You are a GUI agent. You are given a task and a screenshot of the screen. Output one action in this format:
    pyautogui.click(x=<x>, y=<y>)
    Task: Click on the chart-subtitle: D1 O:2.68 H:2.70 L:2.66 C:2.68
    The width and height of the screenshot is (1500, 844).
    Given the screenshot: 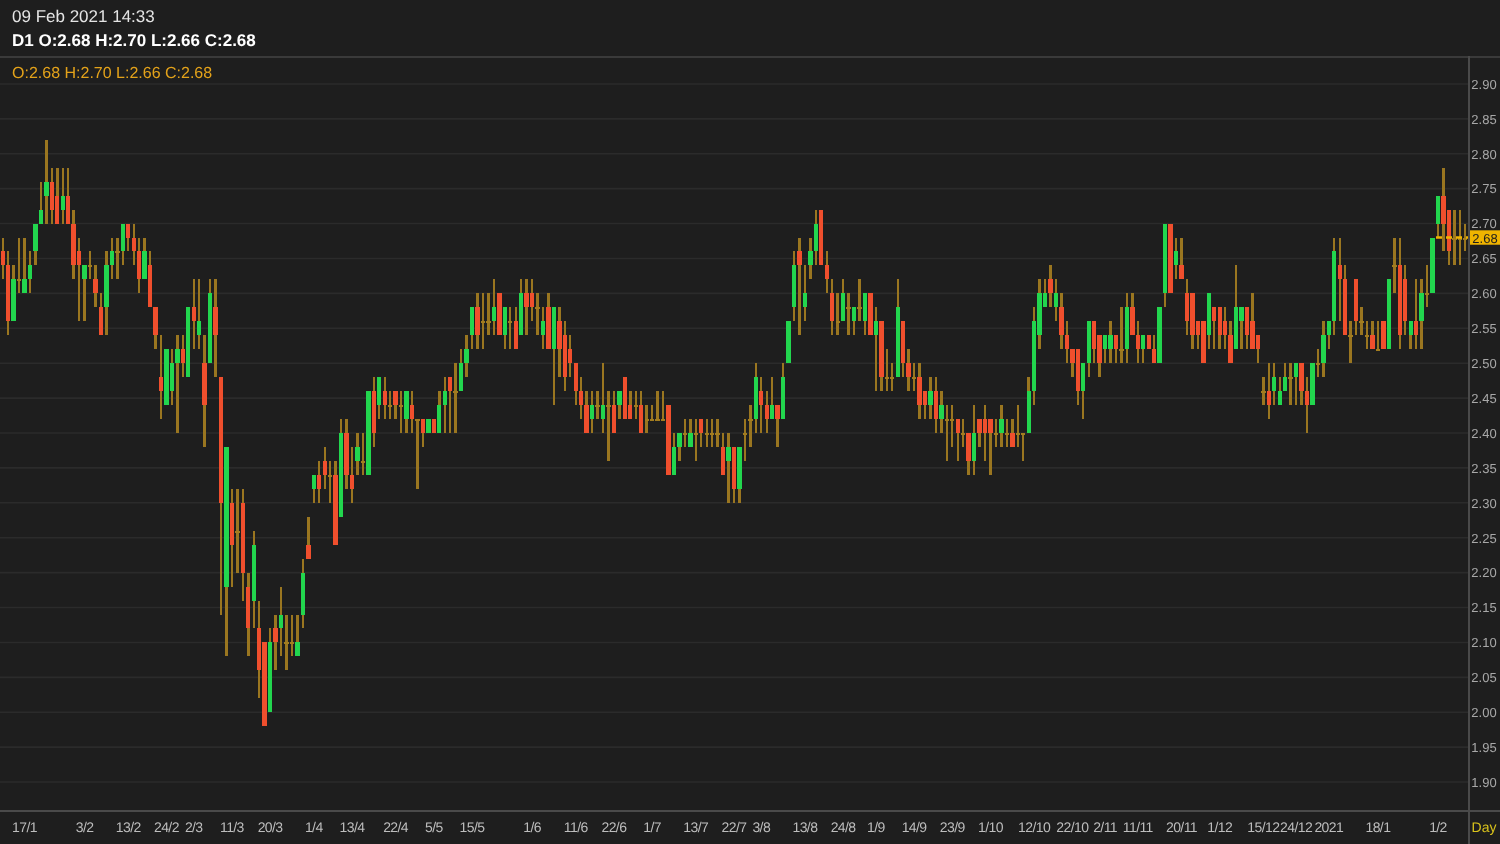 What is the action you would take?
    pyautogui.click(x=134, y=40)
    